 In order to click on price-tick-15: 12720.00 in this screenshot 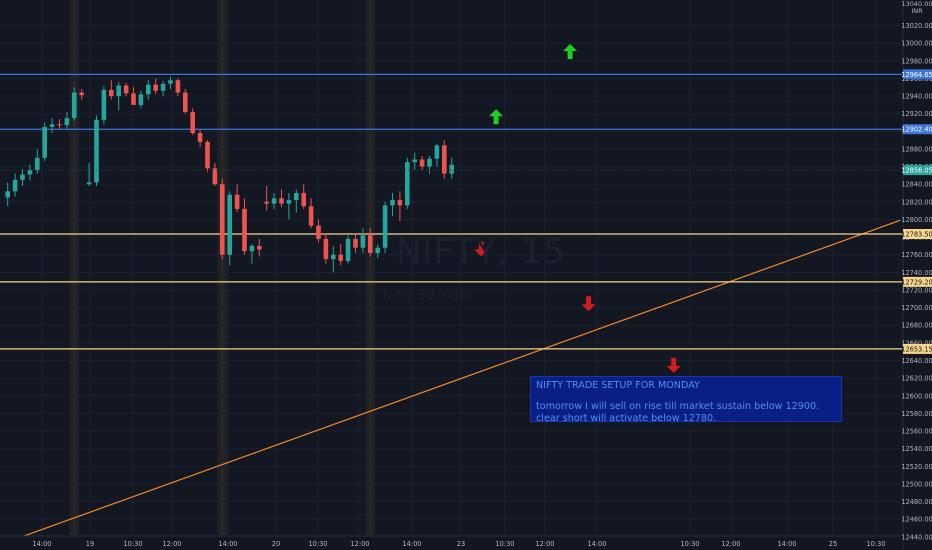, I will do `click(916, 290)`.